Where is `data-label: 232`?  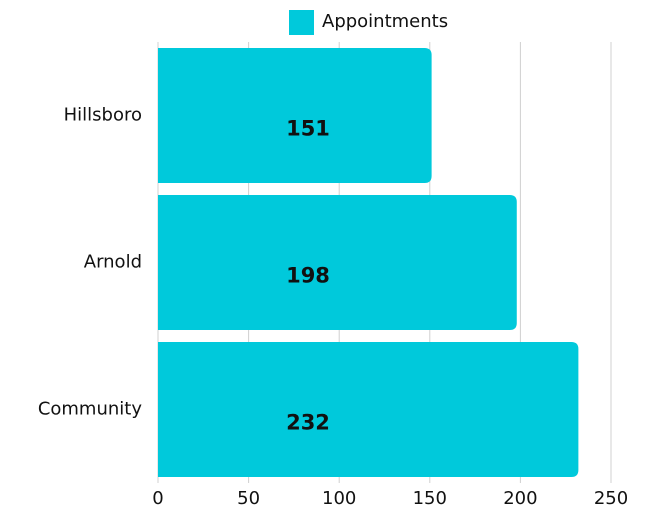
data-label: 232 is located at coordinates (308, 423).